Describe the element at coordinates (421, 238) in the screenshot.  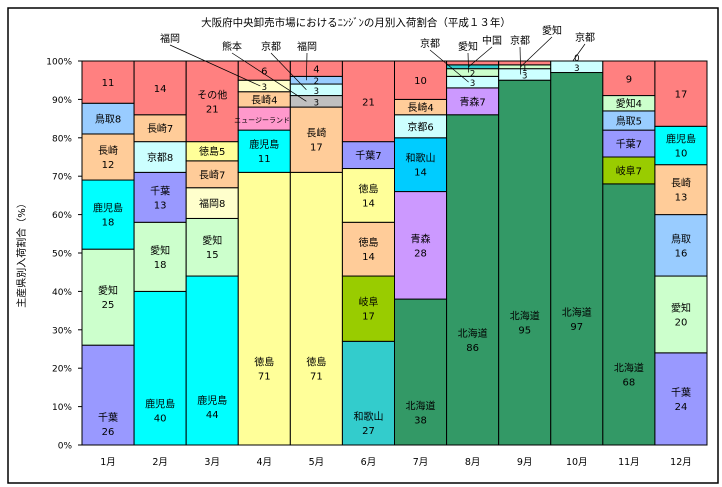
I see `segment-label: 青森` at that location.